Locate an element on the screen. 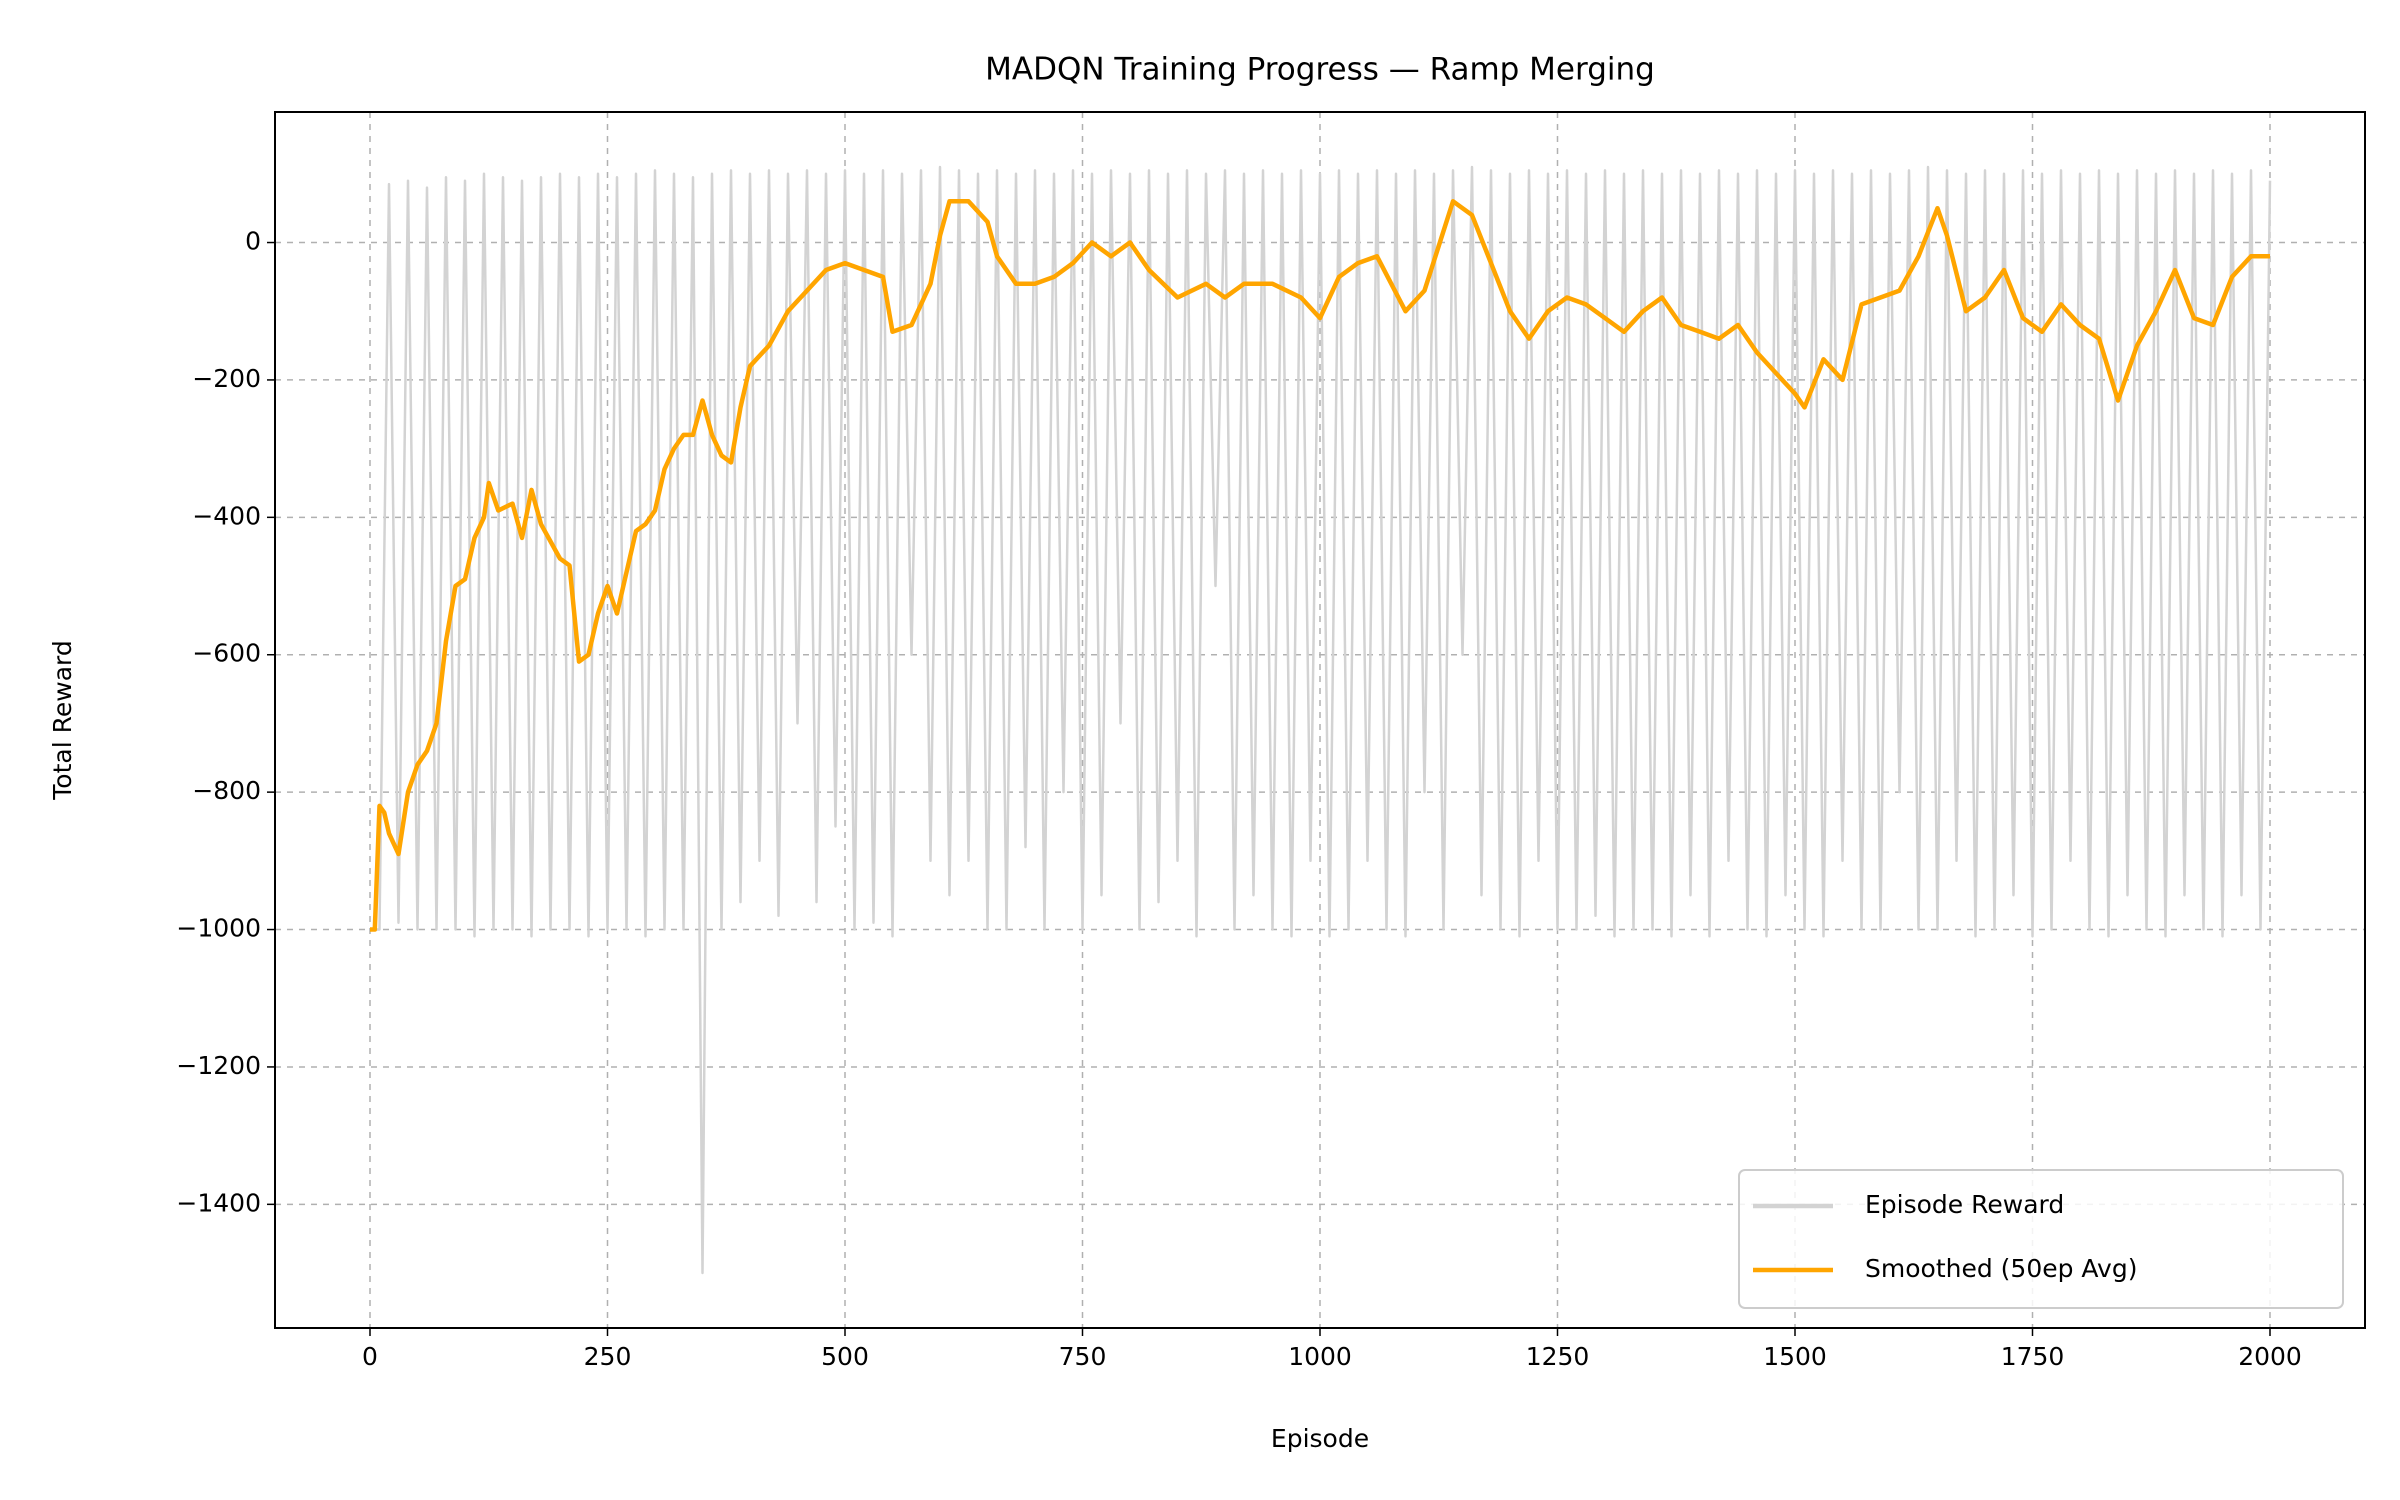 The width and height of the screenshot is (2400, 1500). x-tick-label: 1000 is located at coordinates (1320, 1356).